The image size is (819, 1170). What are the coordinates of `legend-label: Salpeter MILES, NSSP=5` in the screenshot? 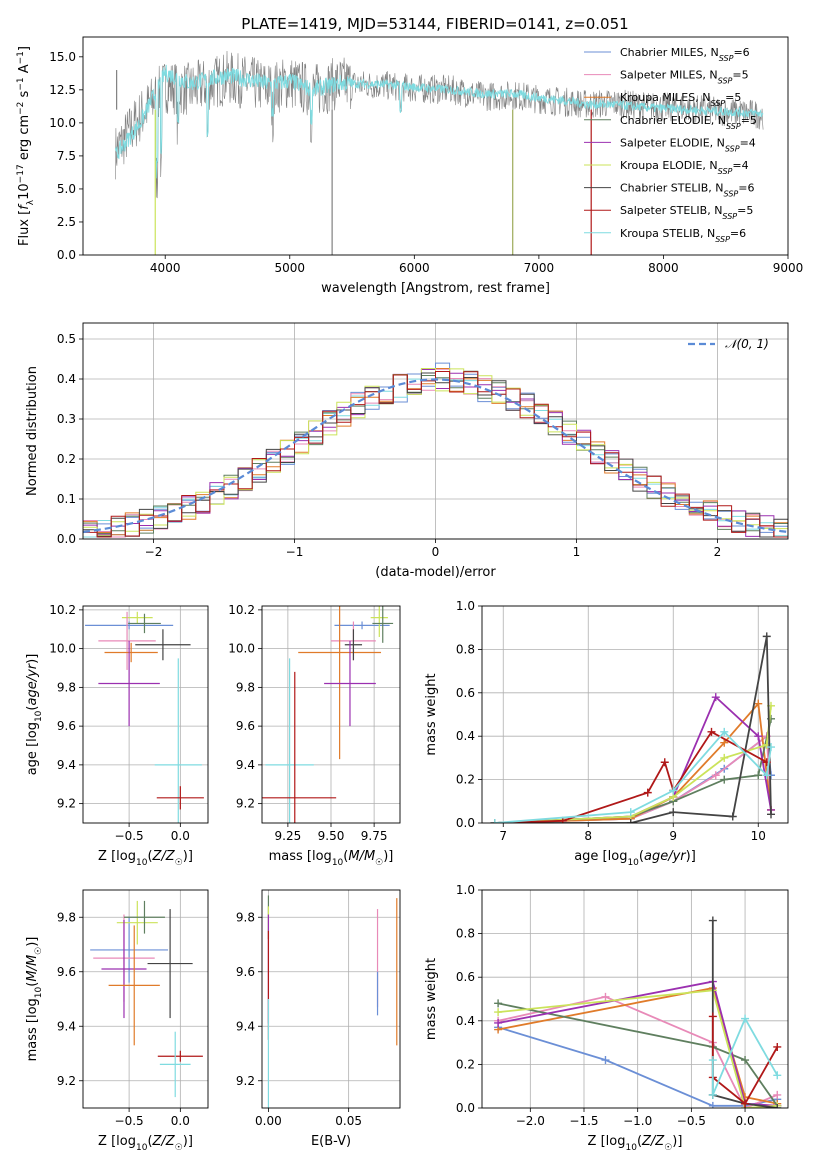 It's located at (684, 77).